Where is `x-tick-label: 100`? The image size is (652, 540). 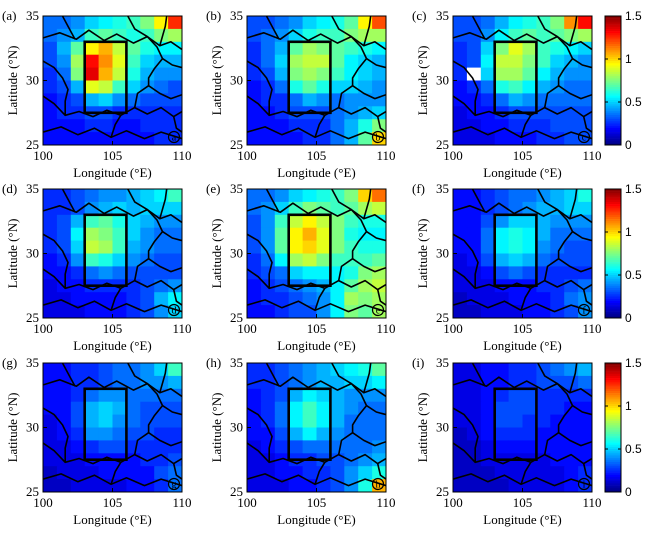
x-tick-label: 100 is located at coordinates (453, 502).